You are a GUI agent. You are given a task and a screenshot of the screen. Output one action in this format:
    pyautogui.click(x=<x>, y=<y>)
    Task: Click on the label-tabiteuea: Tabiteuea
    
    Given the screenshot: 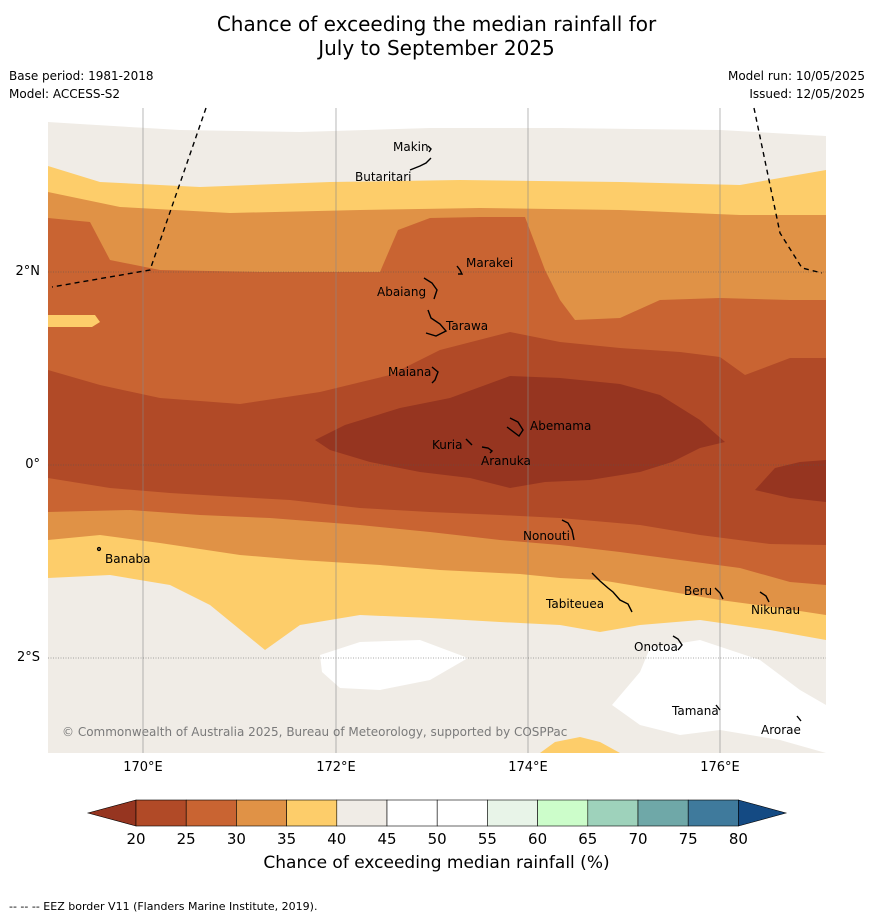 What is the action you would take?
    pyautogui.click(x=574, y=604)
    